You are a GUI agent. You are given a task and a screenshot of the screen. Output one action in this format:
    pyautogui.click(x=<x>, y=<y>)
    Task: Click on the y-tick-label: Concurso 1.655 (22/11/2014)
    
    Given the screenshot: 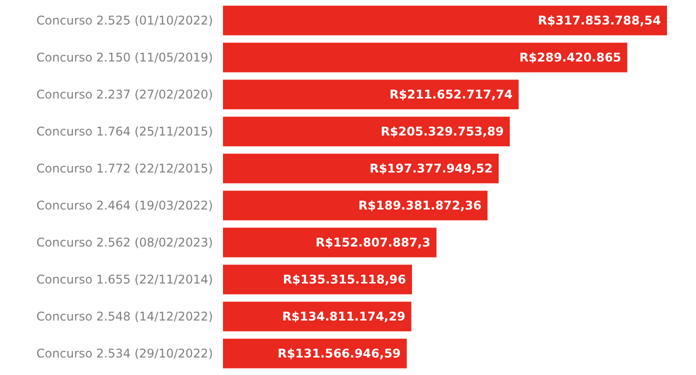 What is the action you would take?
    pyautogui.click(x=124, y=279)
    